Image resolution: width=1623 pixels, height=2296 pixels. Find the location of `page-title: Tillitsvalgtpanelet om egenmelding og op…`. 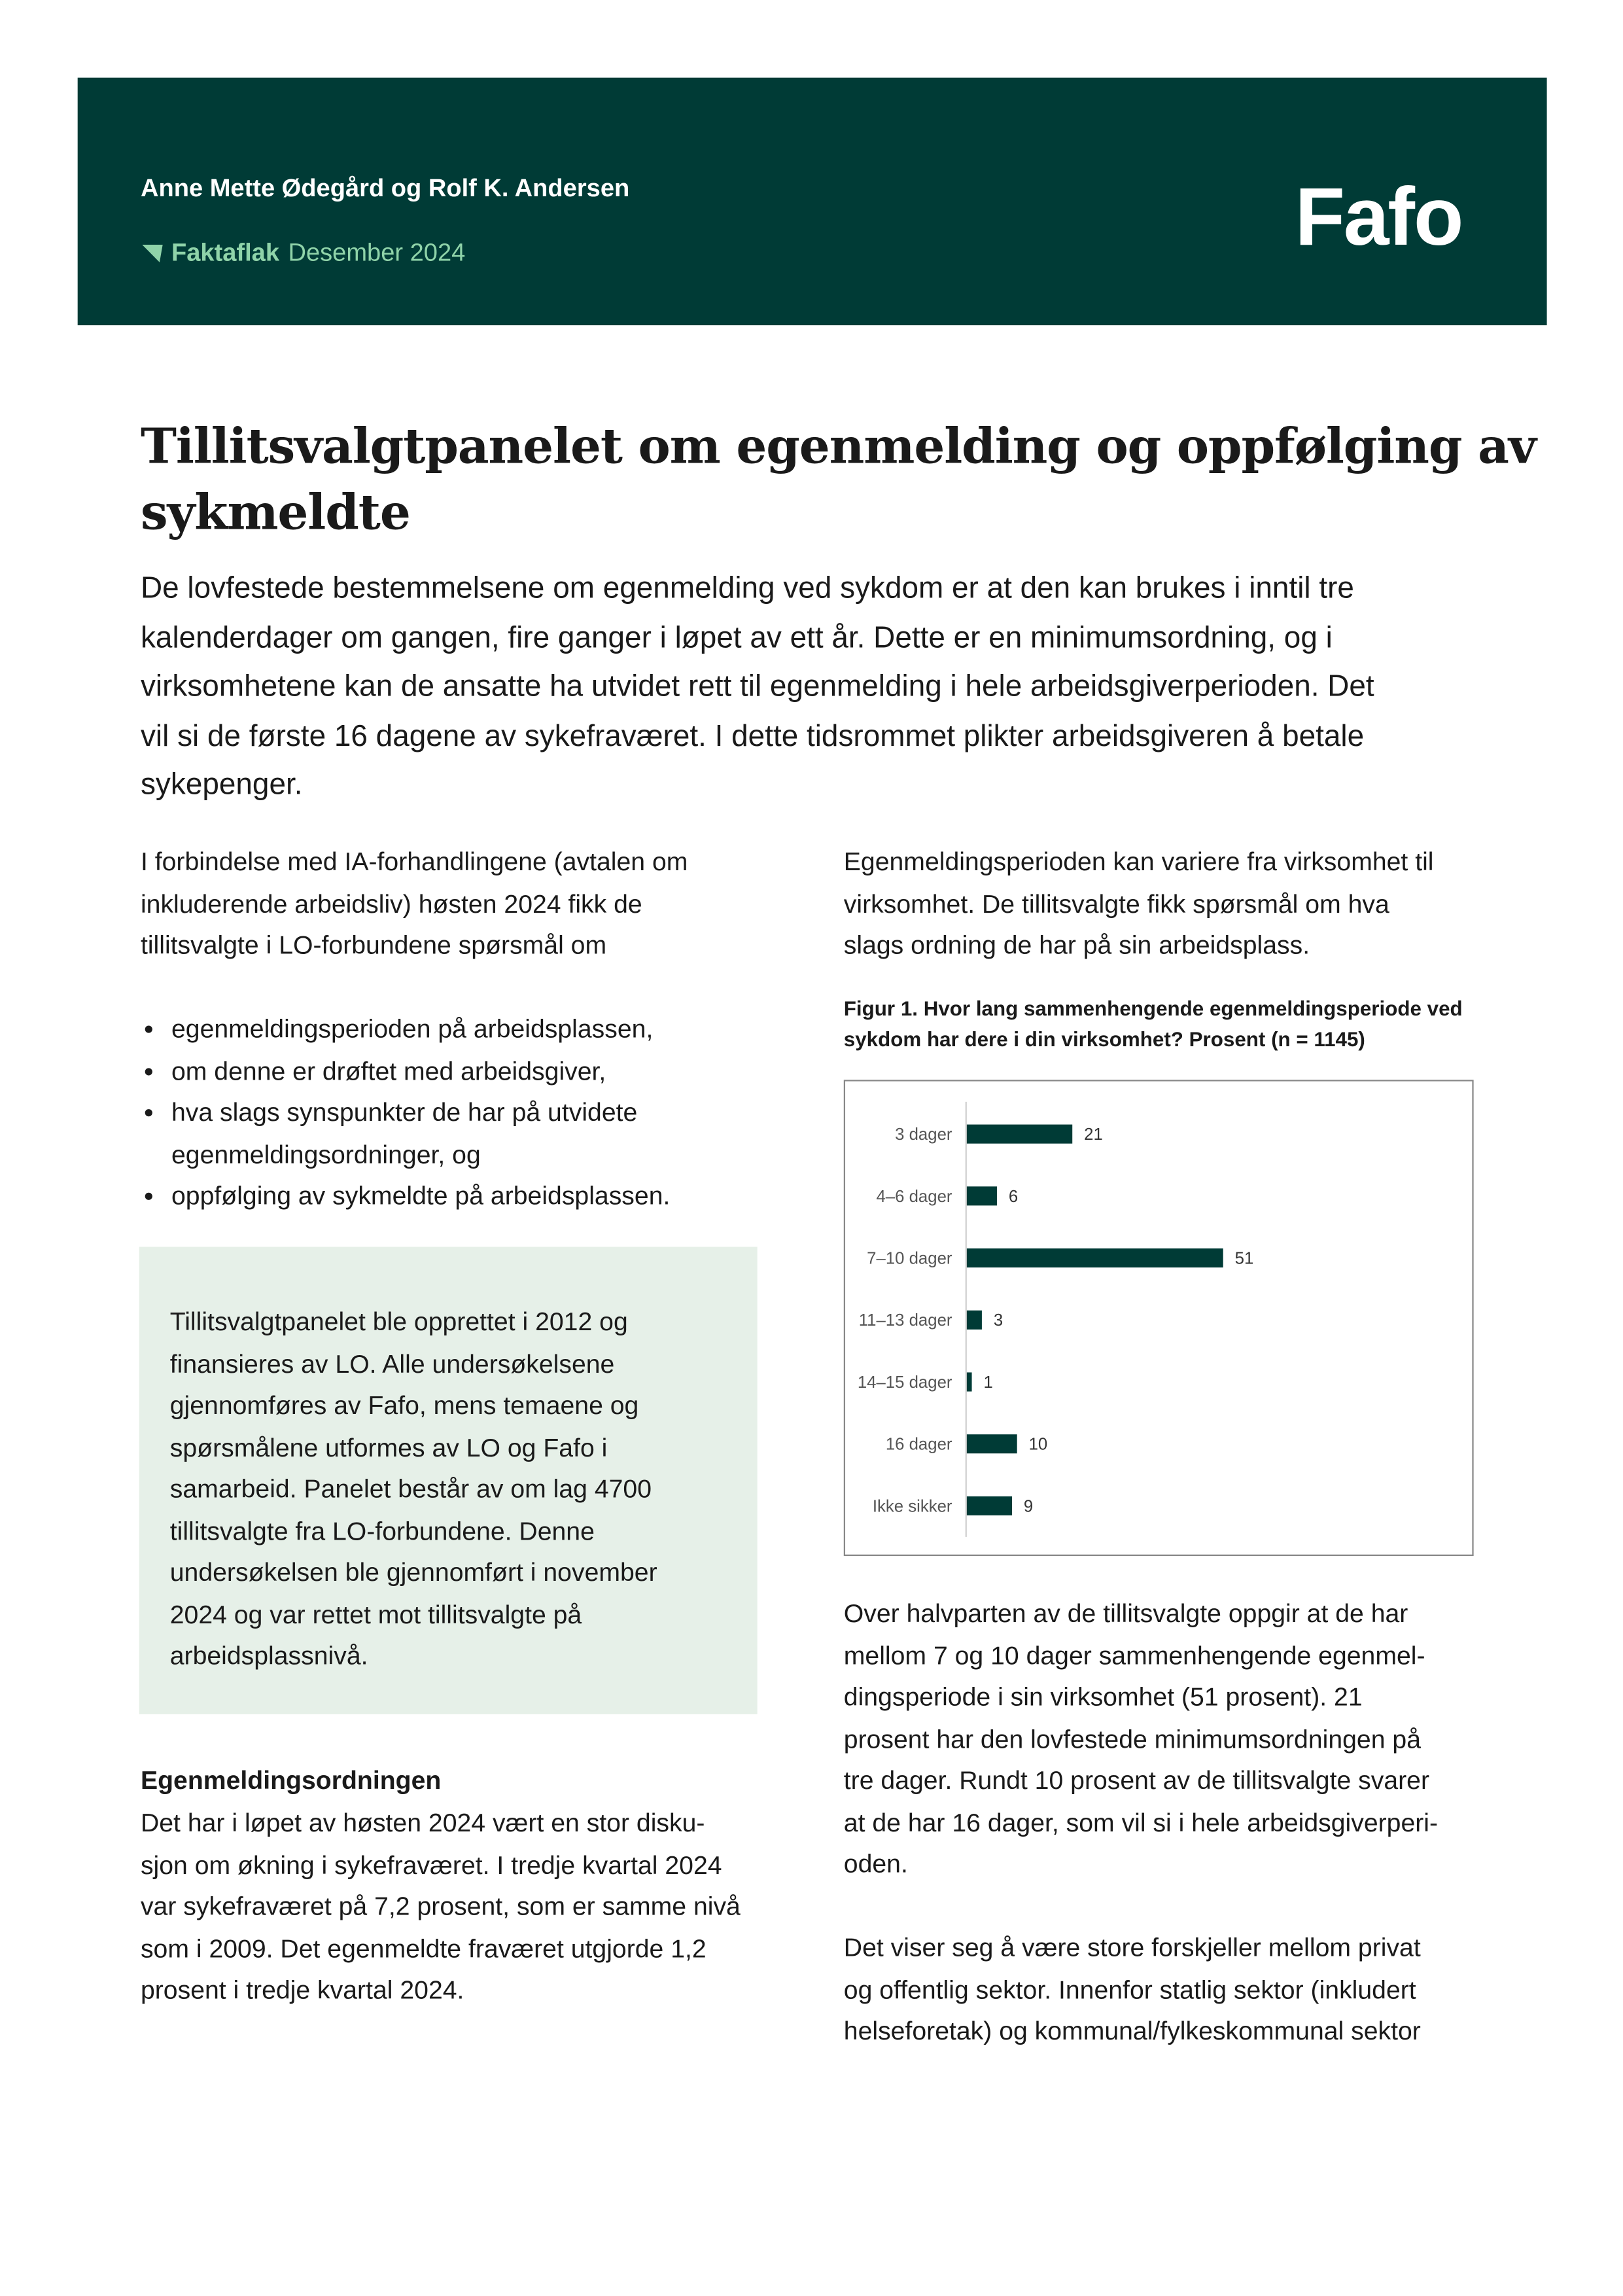

page-title: Tillitsvalgtpanelet om egenmelding og op… is located at coordinates (839, 479).